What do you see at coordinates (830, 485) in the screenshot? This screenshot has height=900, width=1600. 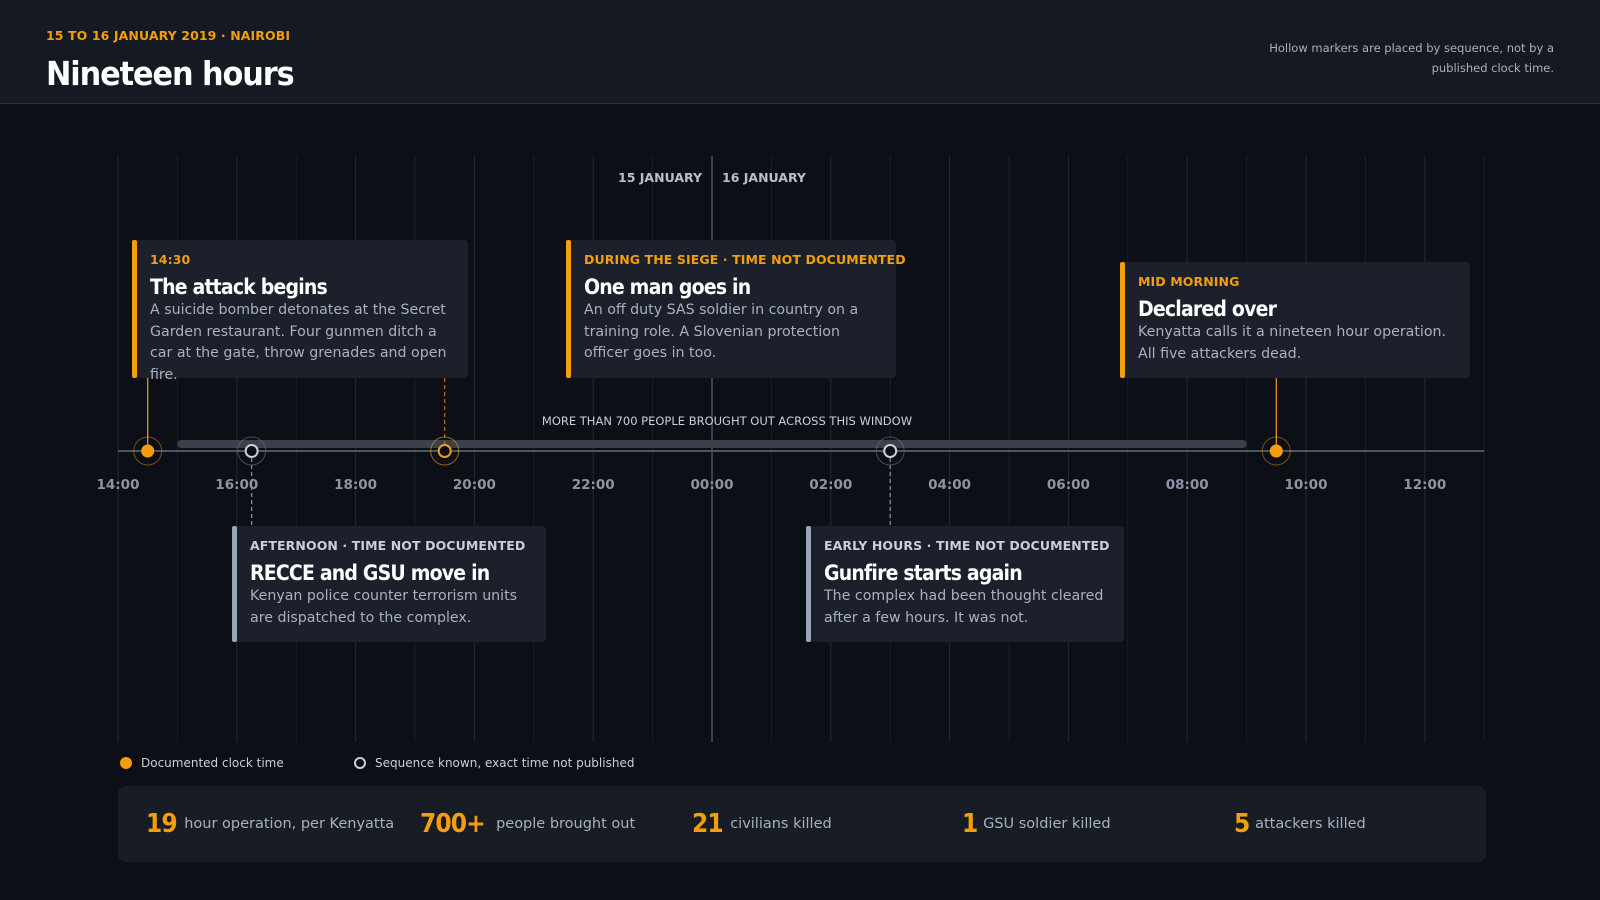 I see `x-tick-label: 02:00` at bounding box center [830, 485].